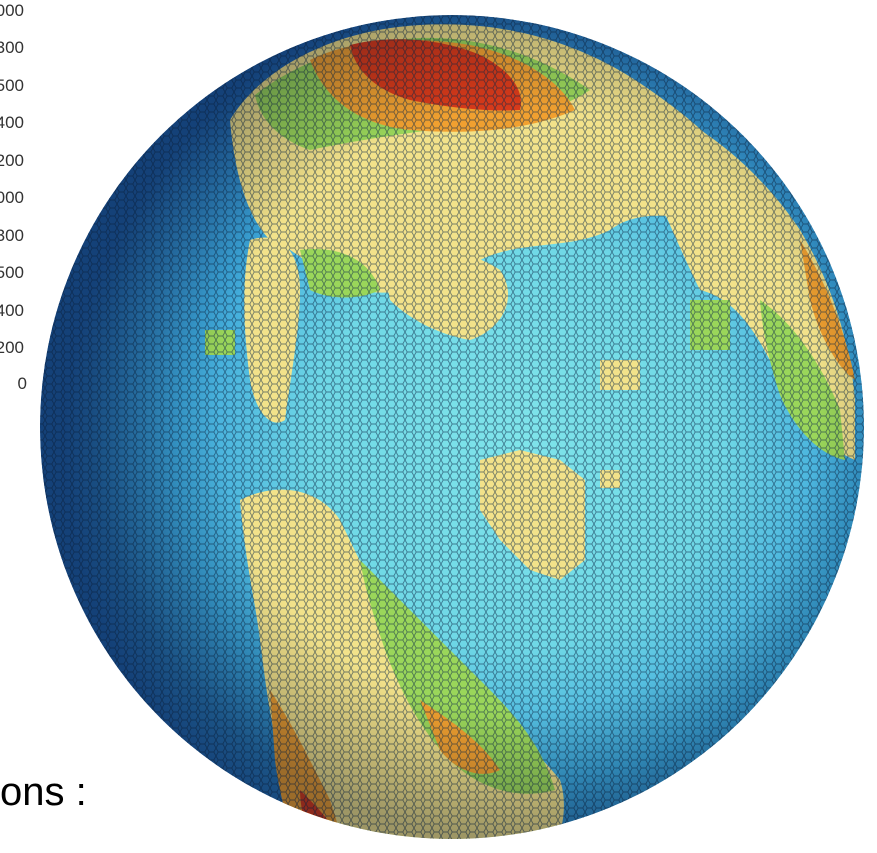 The image size is (877, 853). I want to click on colorbar-tick: 0, so click(22, 383).